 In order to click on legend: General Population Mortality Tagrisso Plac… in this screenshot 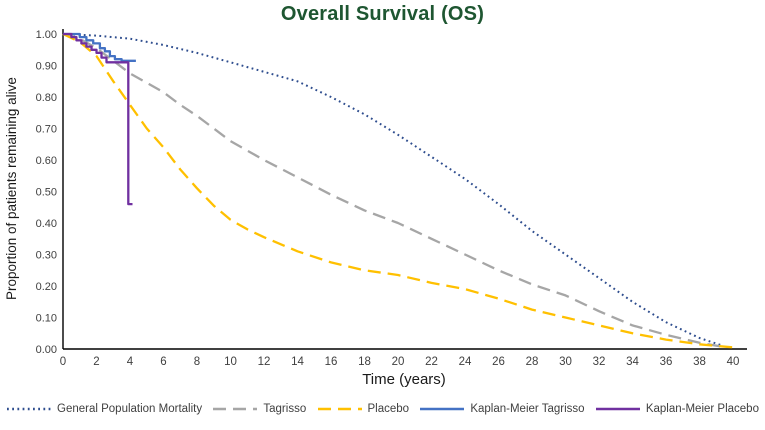, I will do `click(382, 409)`.